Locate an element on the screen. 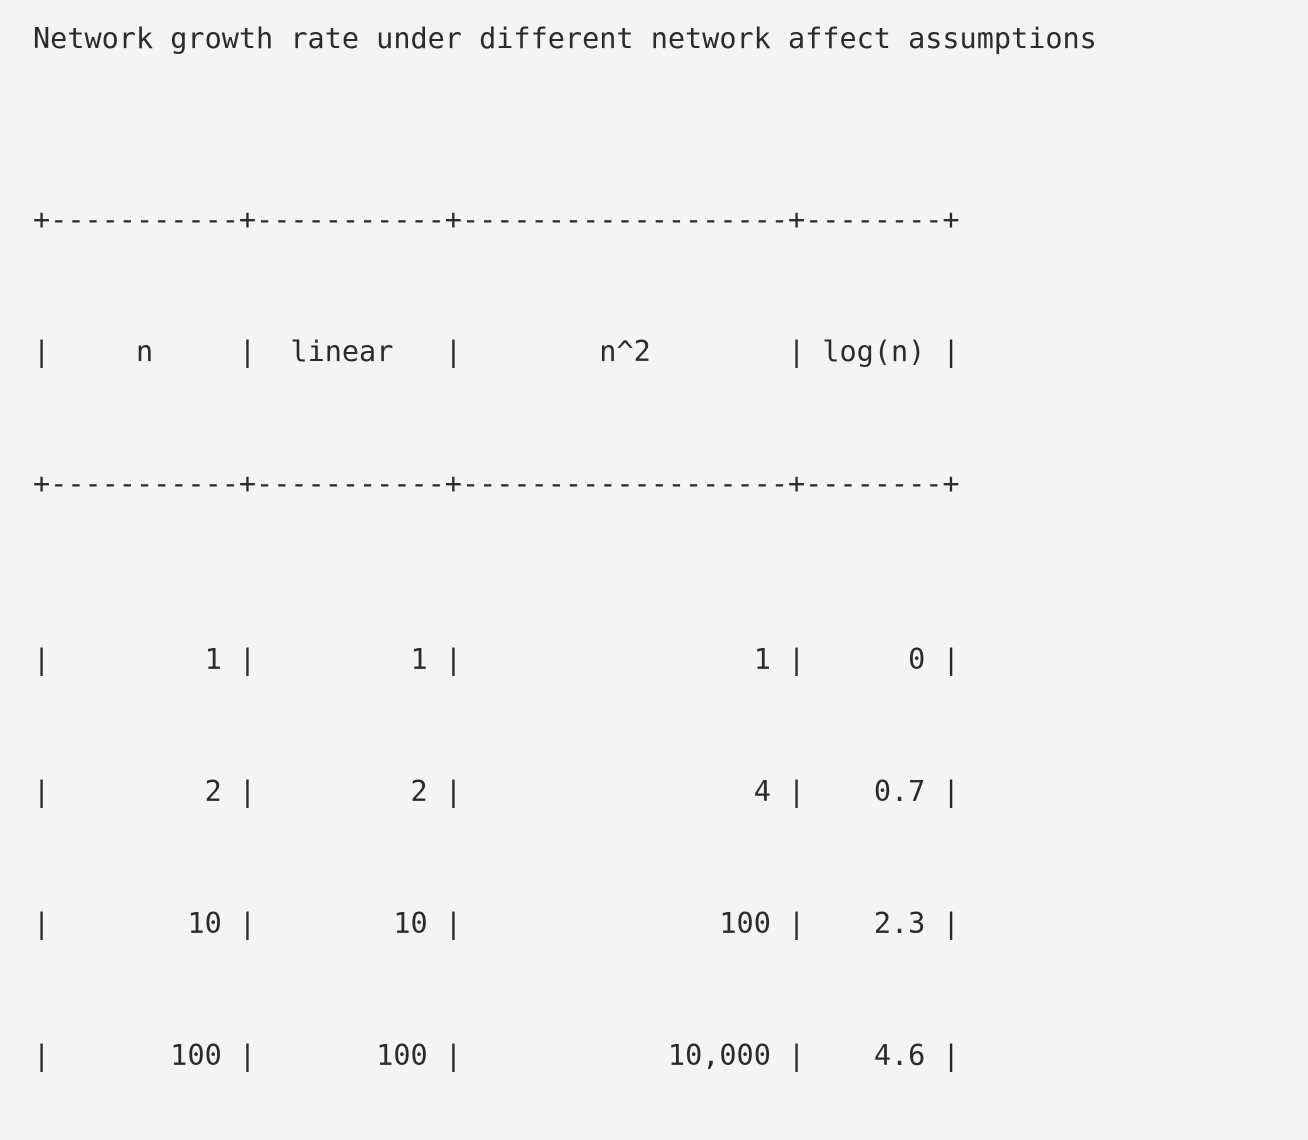 This screenshot has height=1140, width=1308. table-cell: 10,000 is located at coordinates (625, 1055).